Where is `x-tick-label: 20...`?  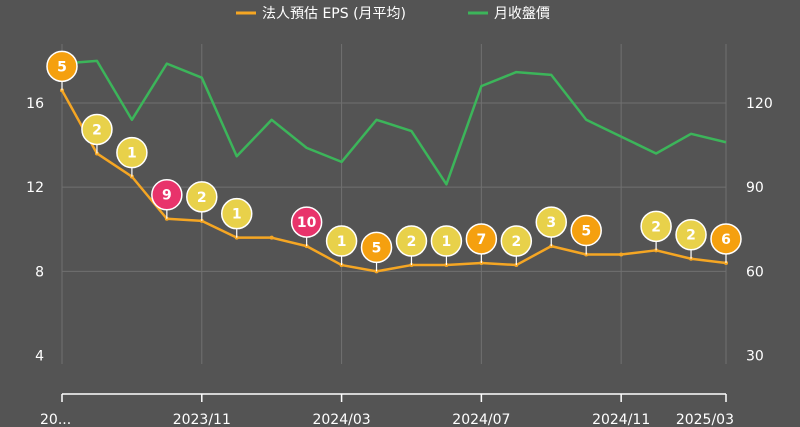
x-tick-label: 20... is located at coordinates (55, 419).